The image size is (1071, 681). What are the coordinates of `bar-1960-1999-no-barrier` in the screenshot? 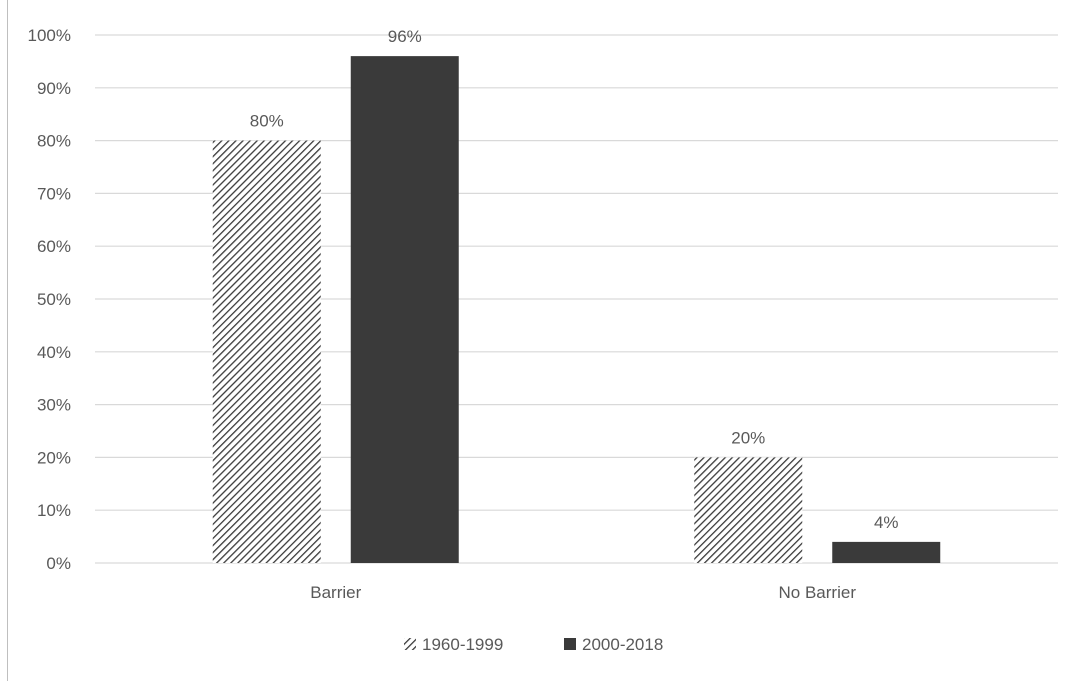 It's located at (748, 510).